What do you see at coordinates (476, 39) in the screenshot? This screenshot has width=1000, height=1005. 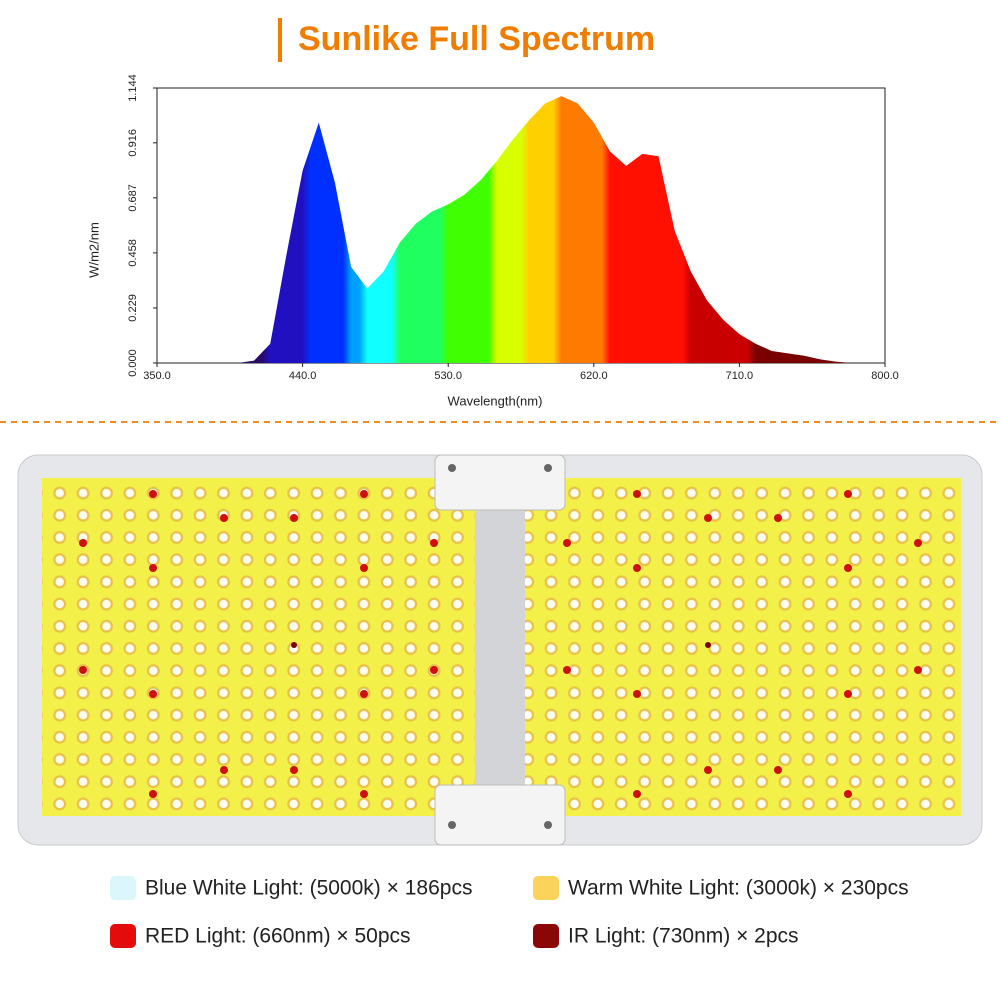 I see `title: Sunlike Full Spectrum` at bounding box center [476, 39].